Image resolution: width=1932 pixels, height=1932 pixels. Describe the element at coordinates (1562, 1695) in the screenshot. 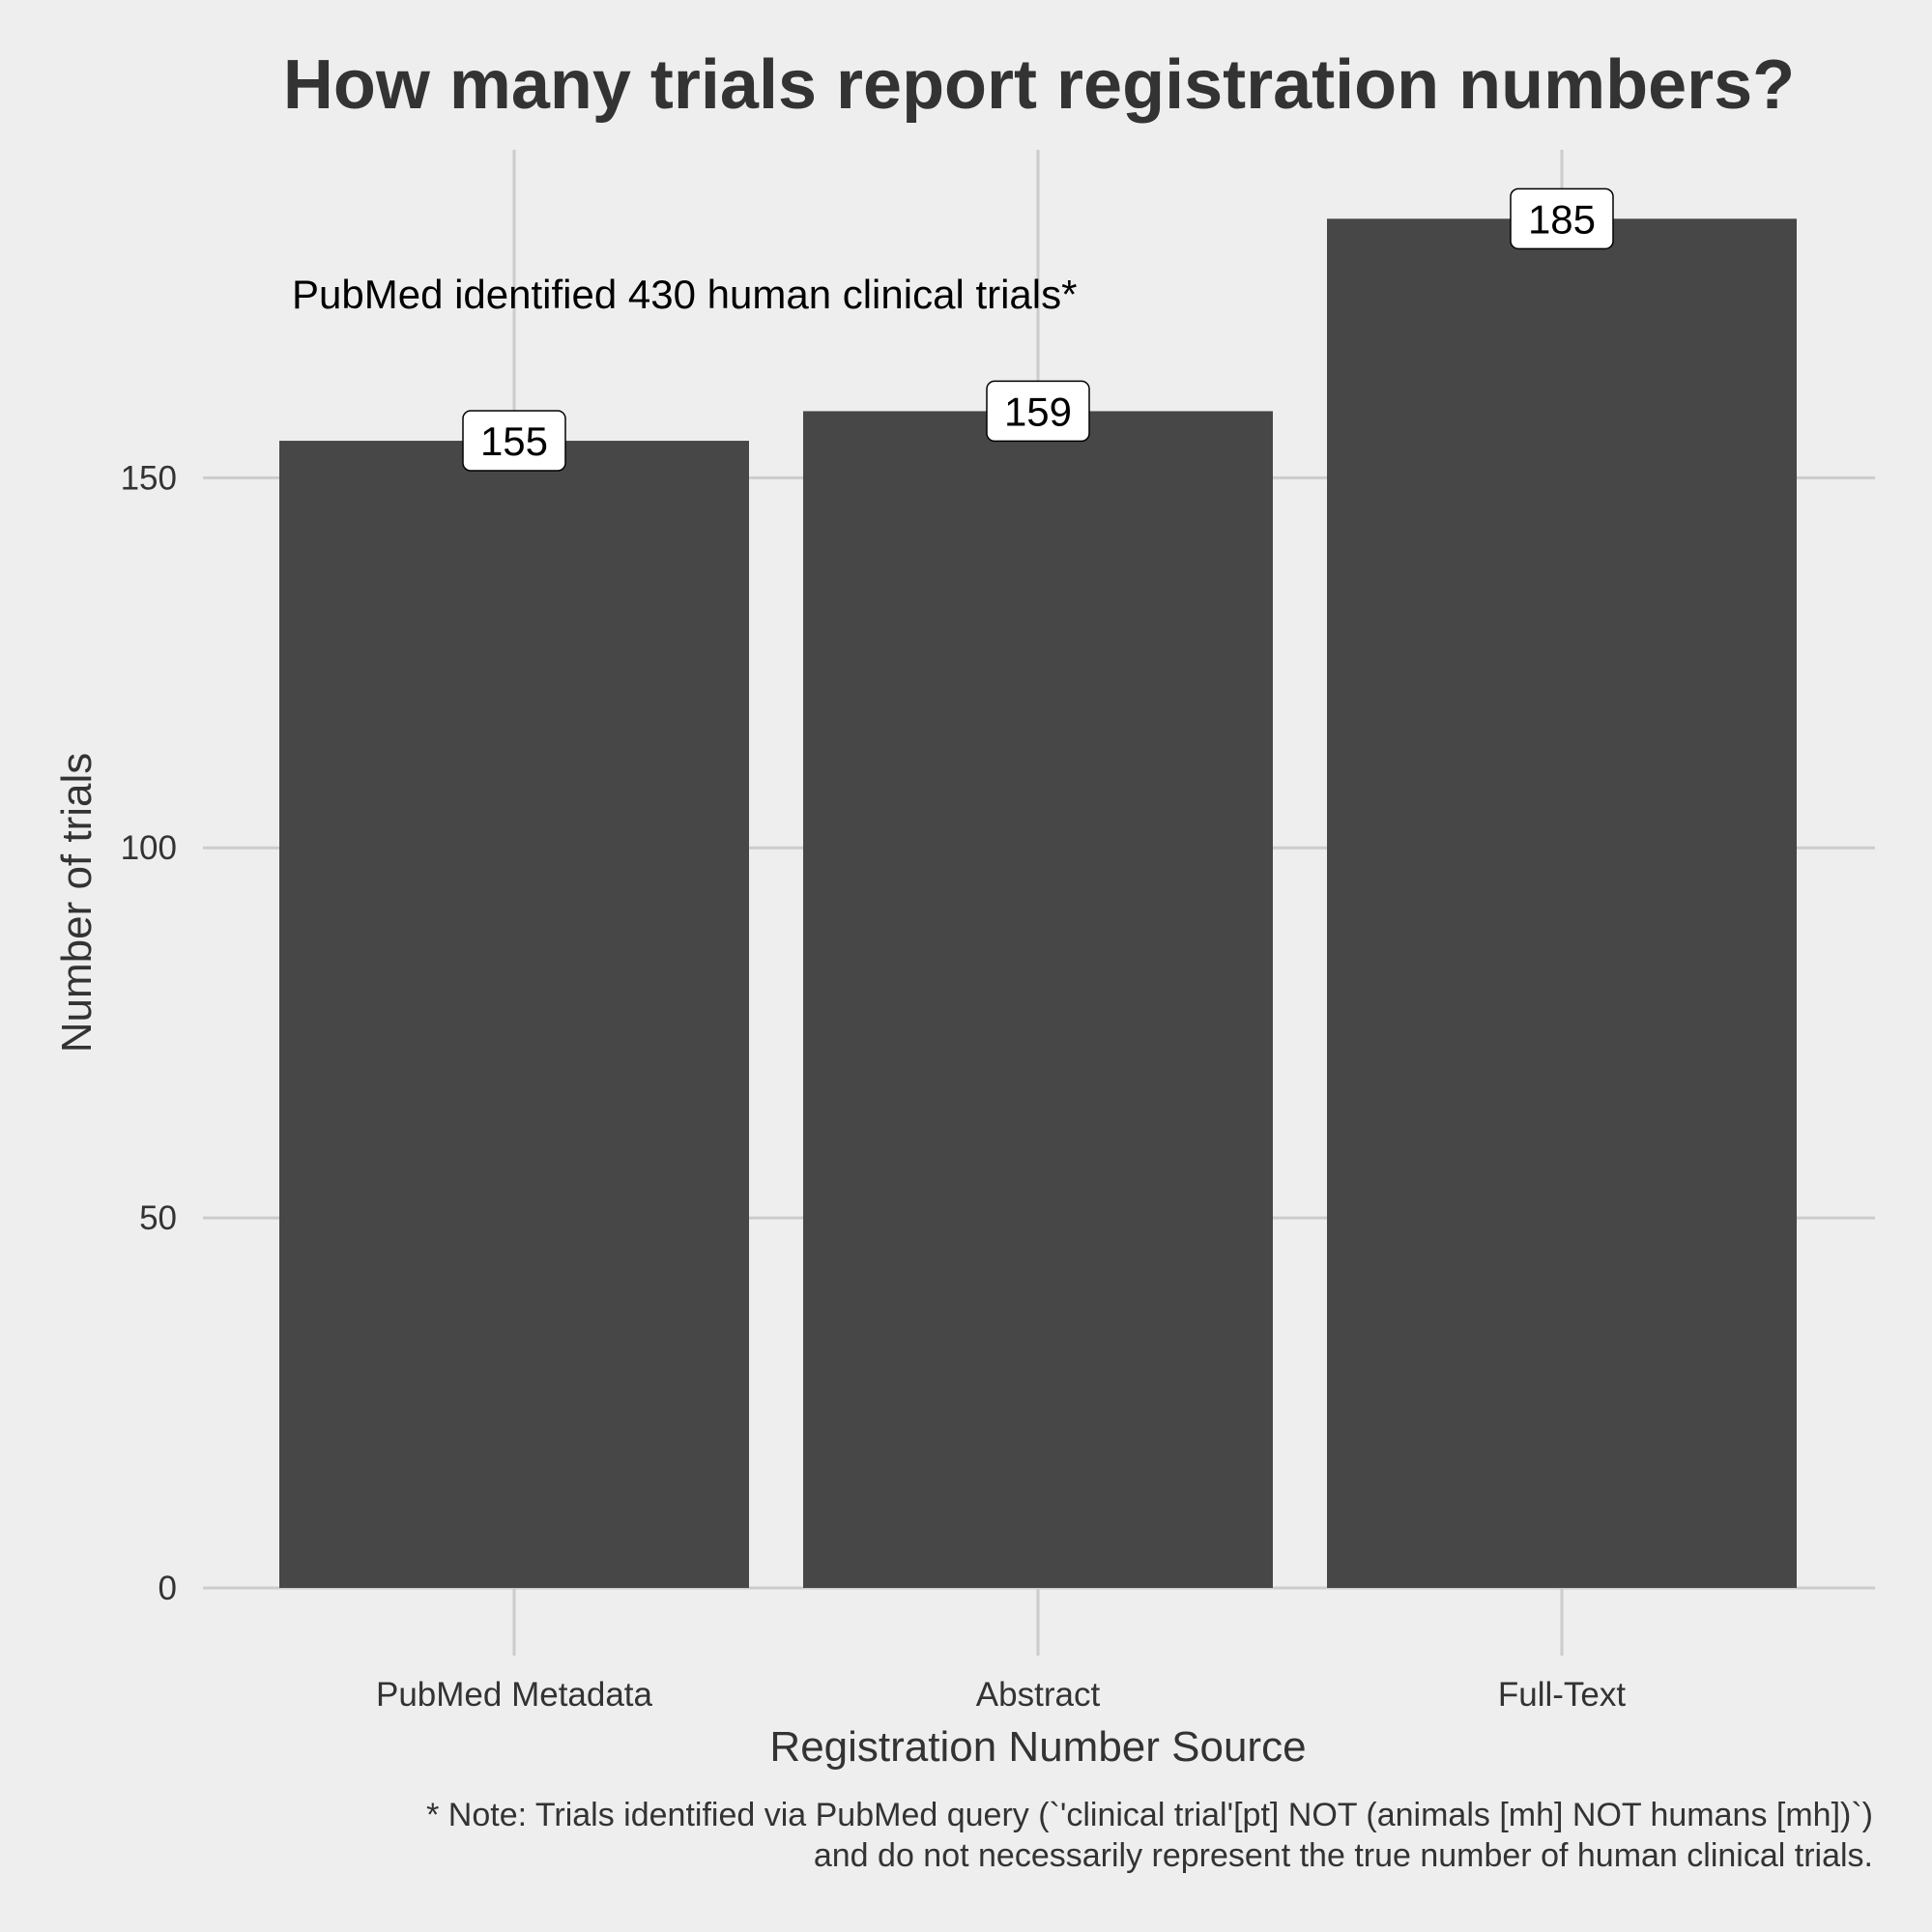

I see `x-tick-label-full-text: Full-Text` at that location.